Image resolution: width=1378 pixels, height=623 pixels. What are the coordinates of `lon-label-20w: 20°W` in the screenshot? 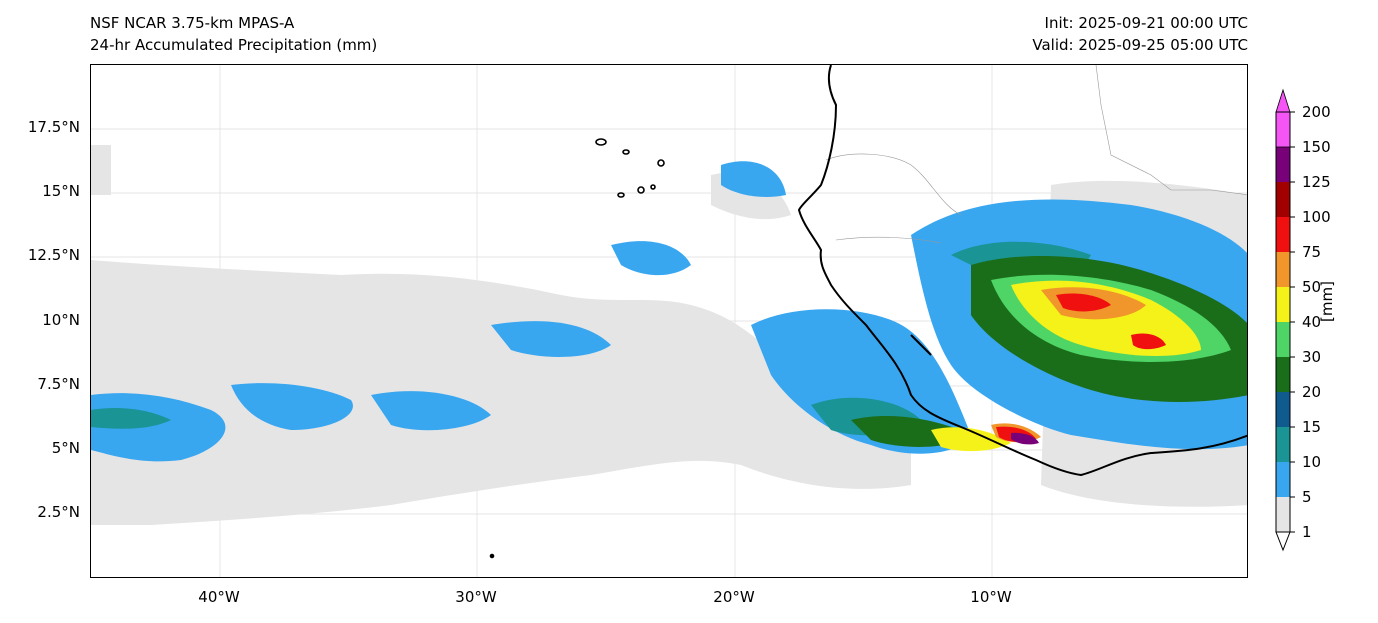 It's located at (734, 597).